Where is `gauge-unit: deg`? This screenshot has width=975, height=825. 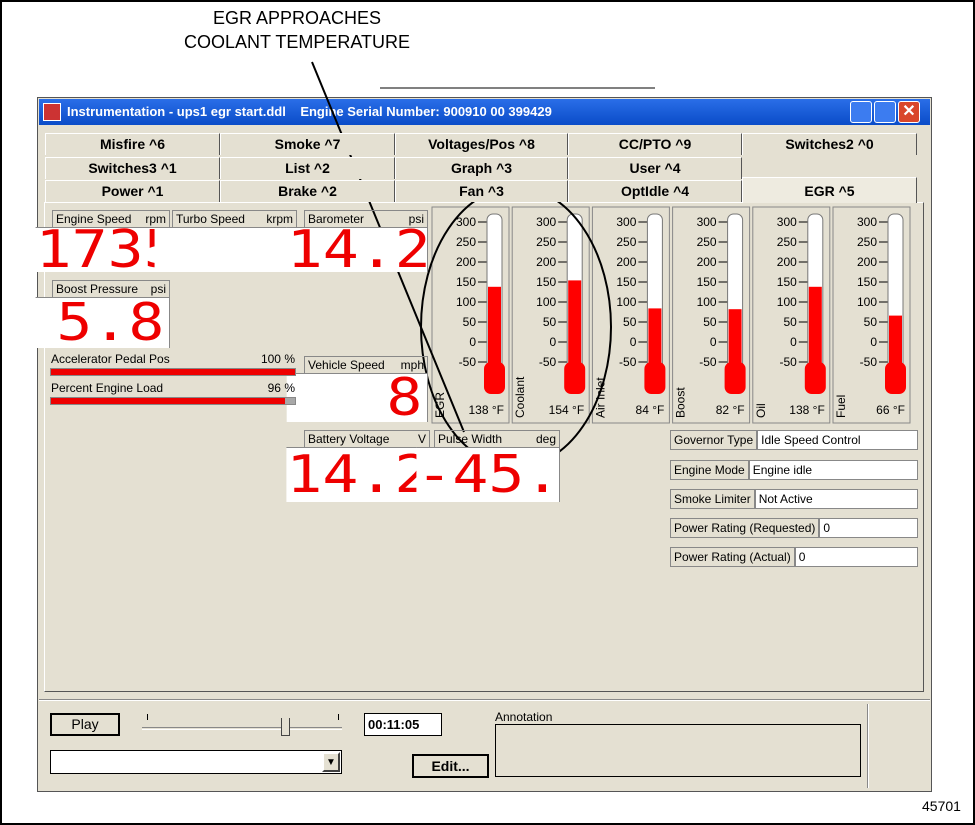
gauge-unit: deg is located at coordinates (545, 439).